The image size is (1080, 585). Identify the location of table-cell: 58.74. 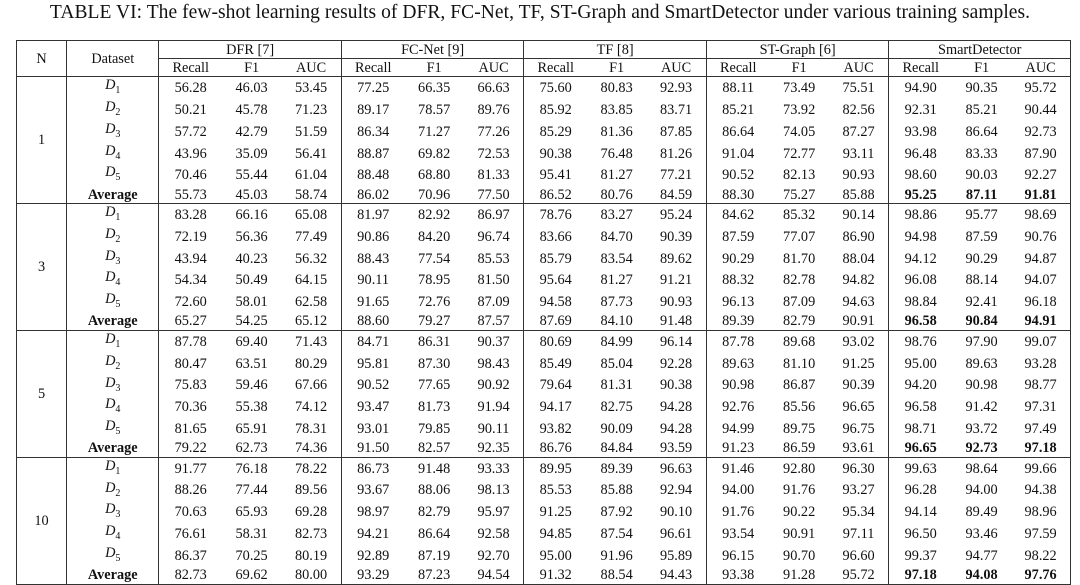
(311, 195).